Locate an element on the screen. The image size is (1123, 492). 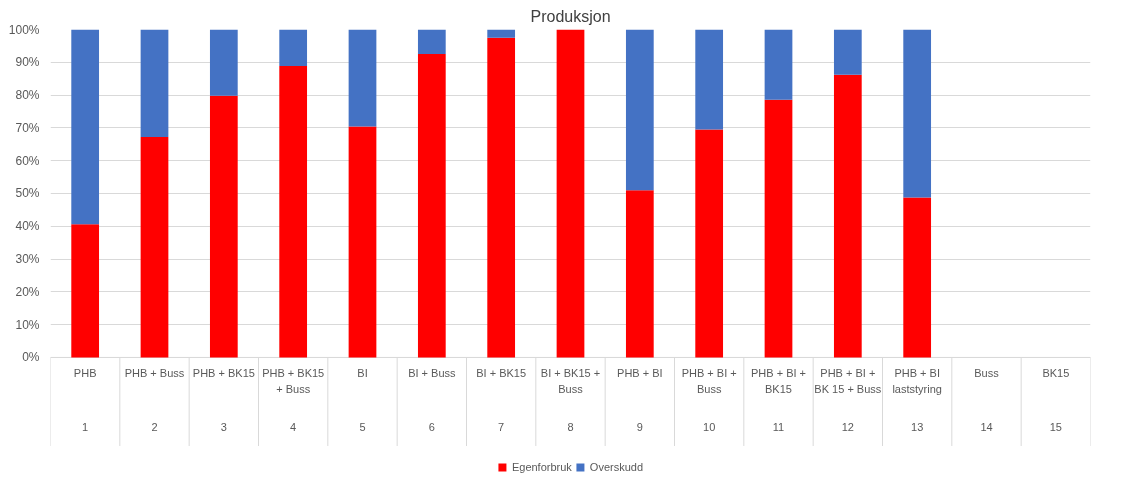
y-tick-label: 90% is located at coordinates (27, 62).